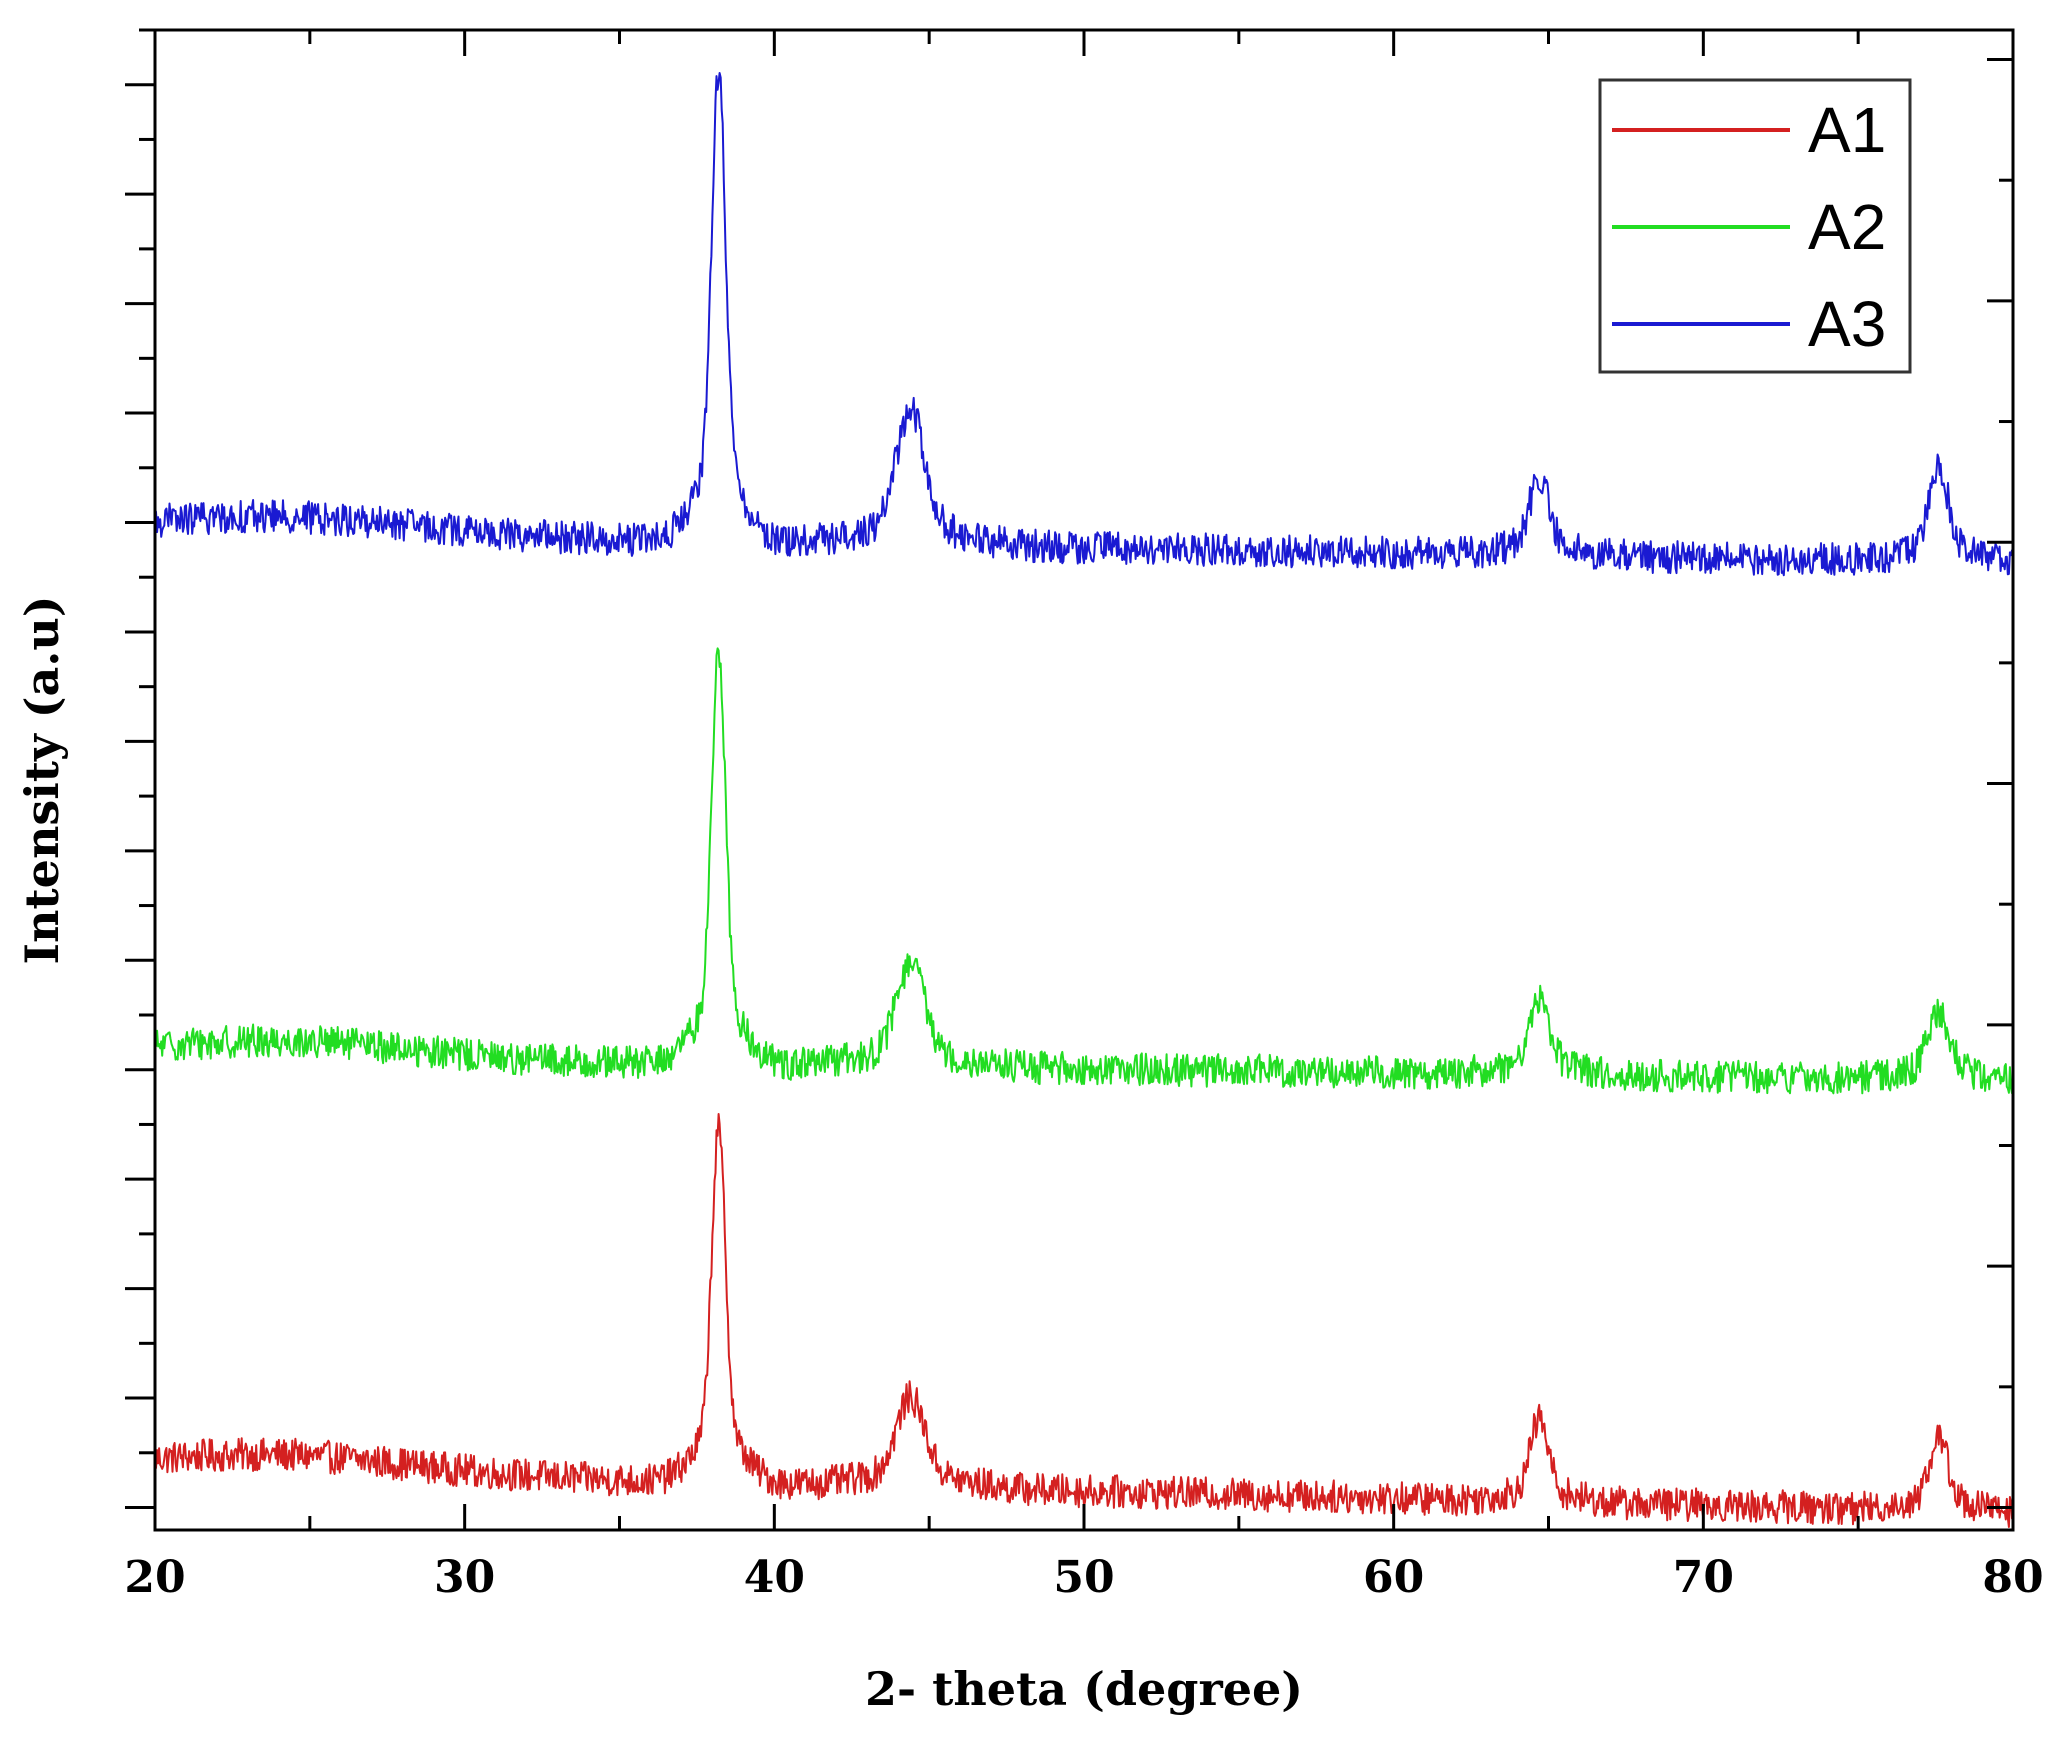 The image size is (2058, 1742). Describe the element at coordinates (774, 1577) in the screenshot. I see `x-tick-label: 40` at that location.